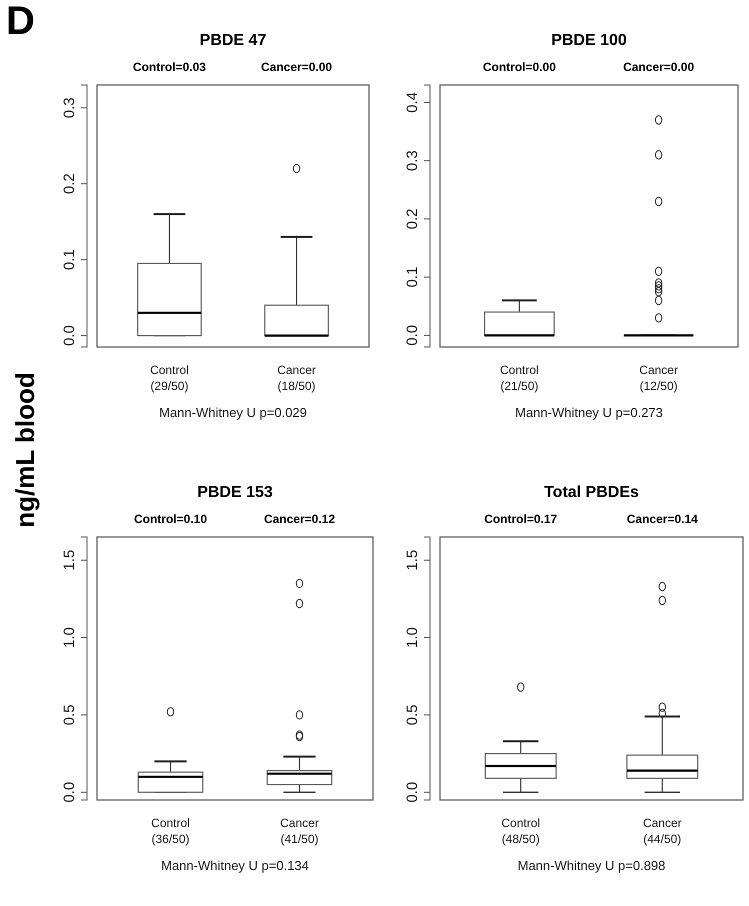 The image size is (749, 906). Describe the element at coordinates (589, 412) in the screenshot. I see `text: Mann-Whitney U p=0.273` at that location.